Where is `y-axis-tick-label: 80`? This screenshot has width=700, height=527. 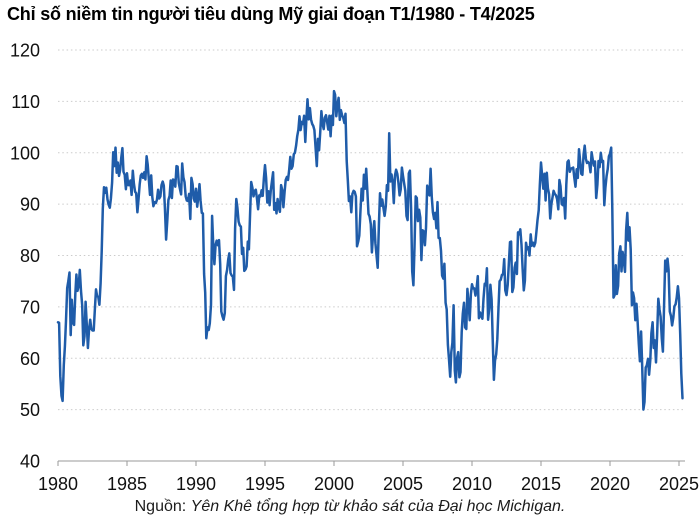
y-axis-tick-label: 80 is located at coordinates (30, 256).